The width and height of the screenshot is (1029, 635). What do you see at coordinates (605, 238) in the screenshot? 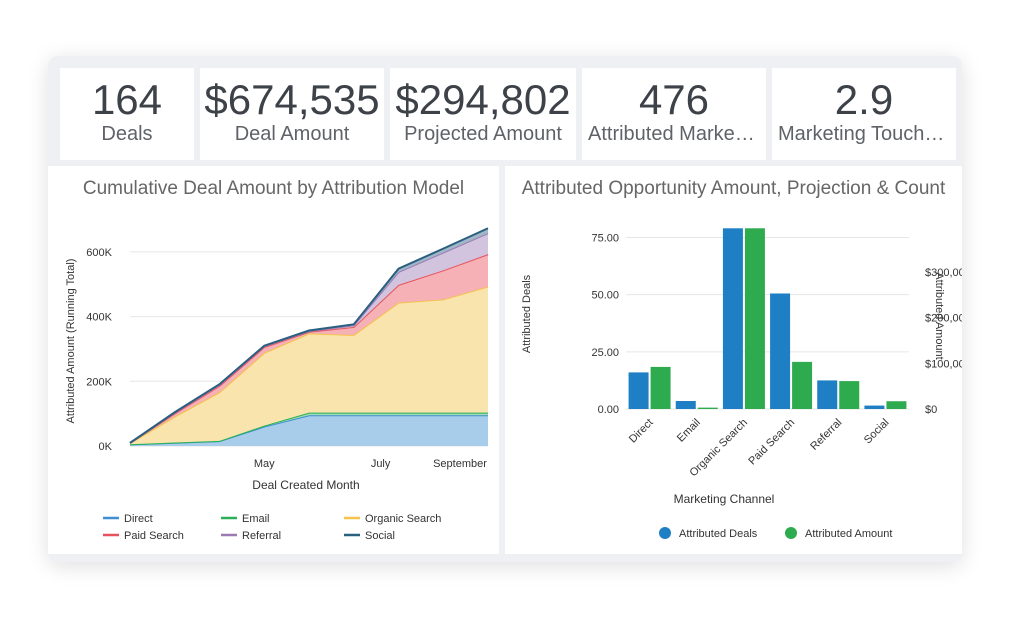
I see `y-tick-label: 75.00` at bounding box center [605, 238].